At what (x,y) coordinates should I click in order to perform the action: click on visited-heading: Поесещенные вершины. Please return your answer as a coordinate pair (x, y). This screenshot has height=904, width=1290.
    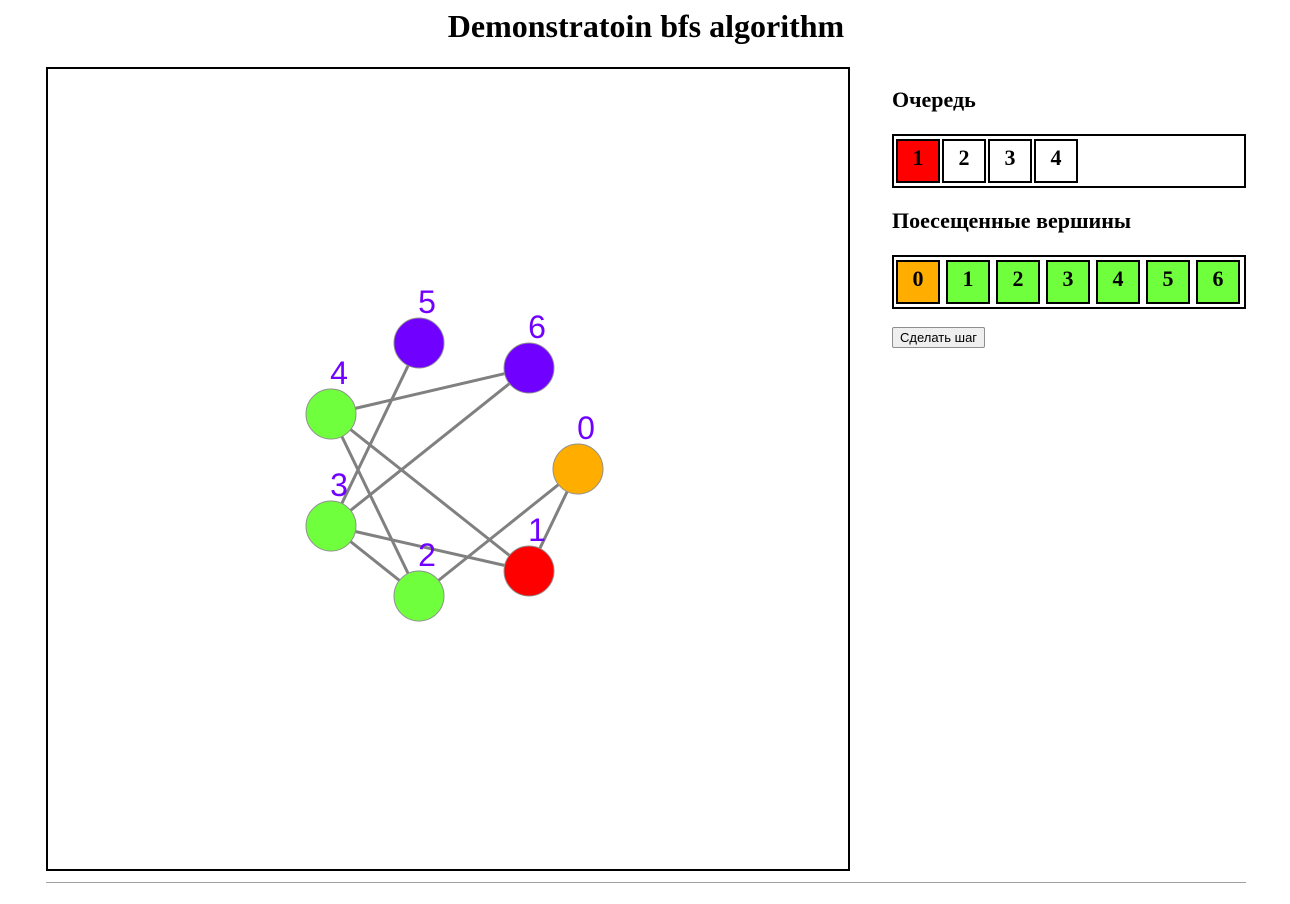
    Looking at the image, I should click on (1012, 220).